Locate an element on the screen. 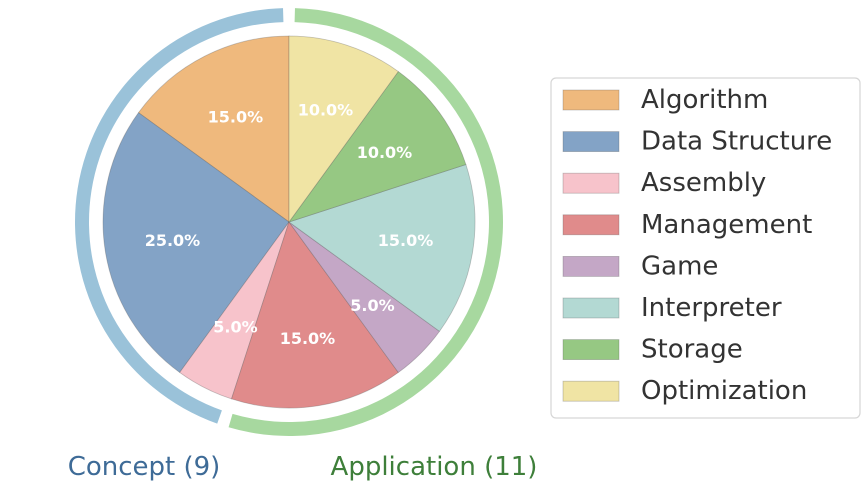 The width and height of the screenshot is (864, 496). slice-label-interpreter: 15.0% is located at coordinates (406, 240).